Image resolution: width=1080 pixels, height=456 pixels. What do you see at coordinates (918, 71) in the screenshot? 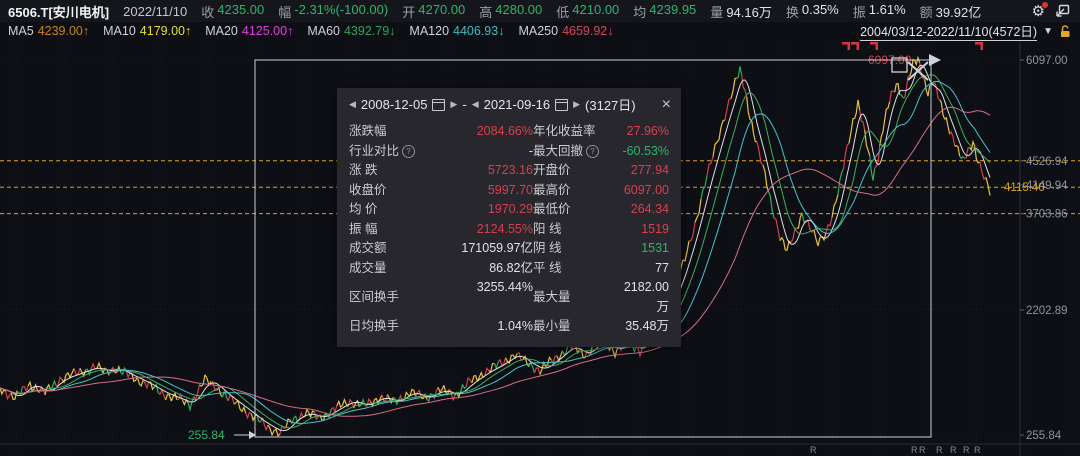
I see `selection-close-icon` at bounding box center [918, 71].